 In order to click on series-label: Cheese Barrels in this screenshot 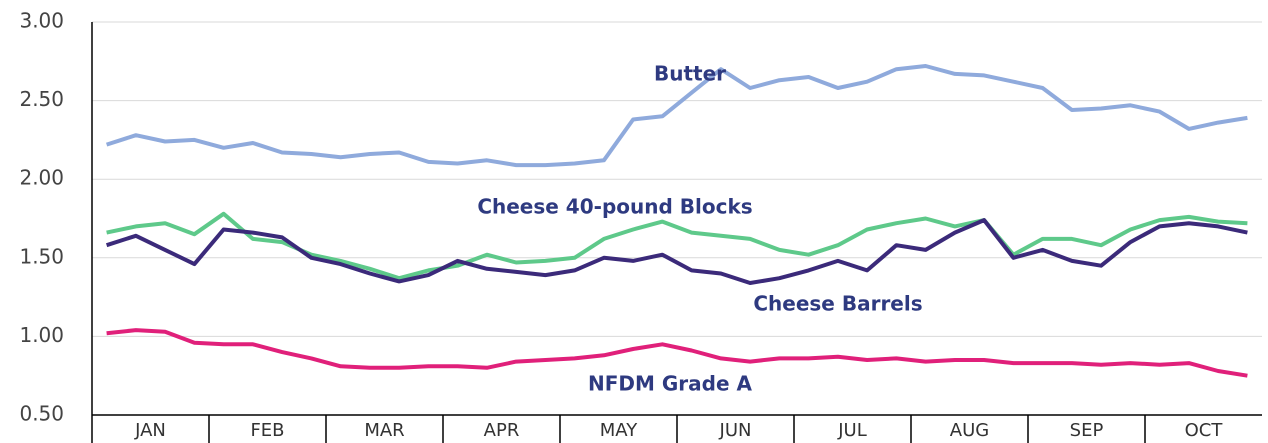, I will do `click(837, 304)`.